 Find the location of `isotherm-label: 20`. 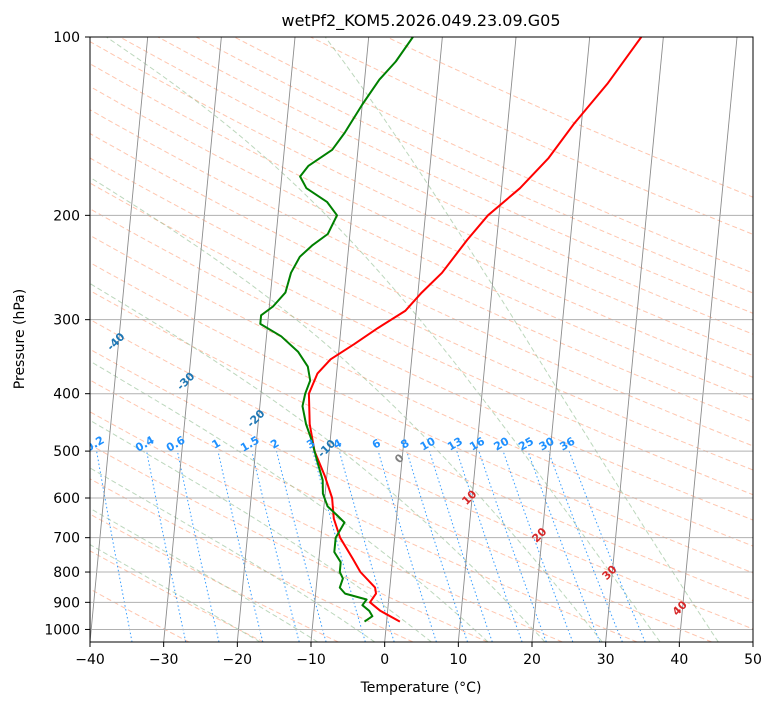

isotherm-label: 20 is located at coordinates (539, 535).